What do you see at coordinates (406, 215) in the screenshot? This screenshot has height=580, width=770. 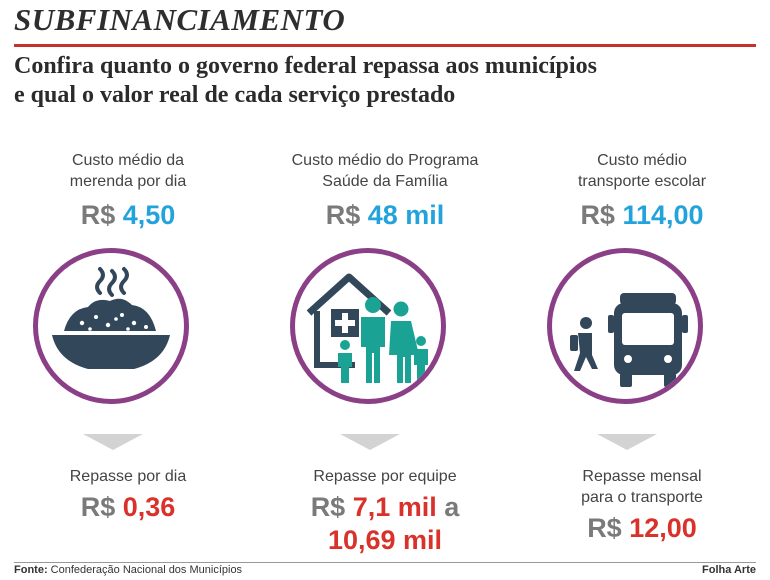 I see `cost-amount: 48 mil` at bounding box center [406, 215].